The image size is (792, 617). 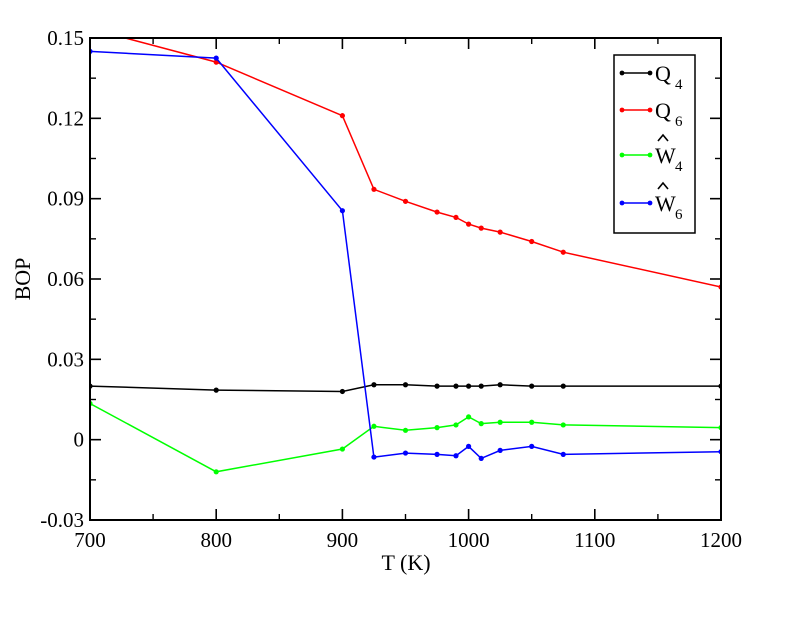 I want to click on y-tick-label: 0.03, so click(x=65, y=359).